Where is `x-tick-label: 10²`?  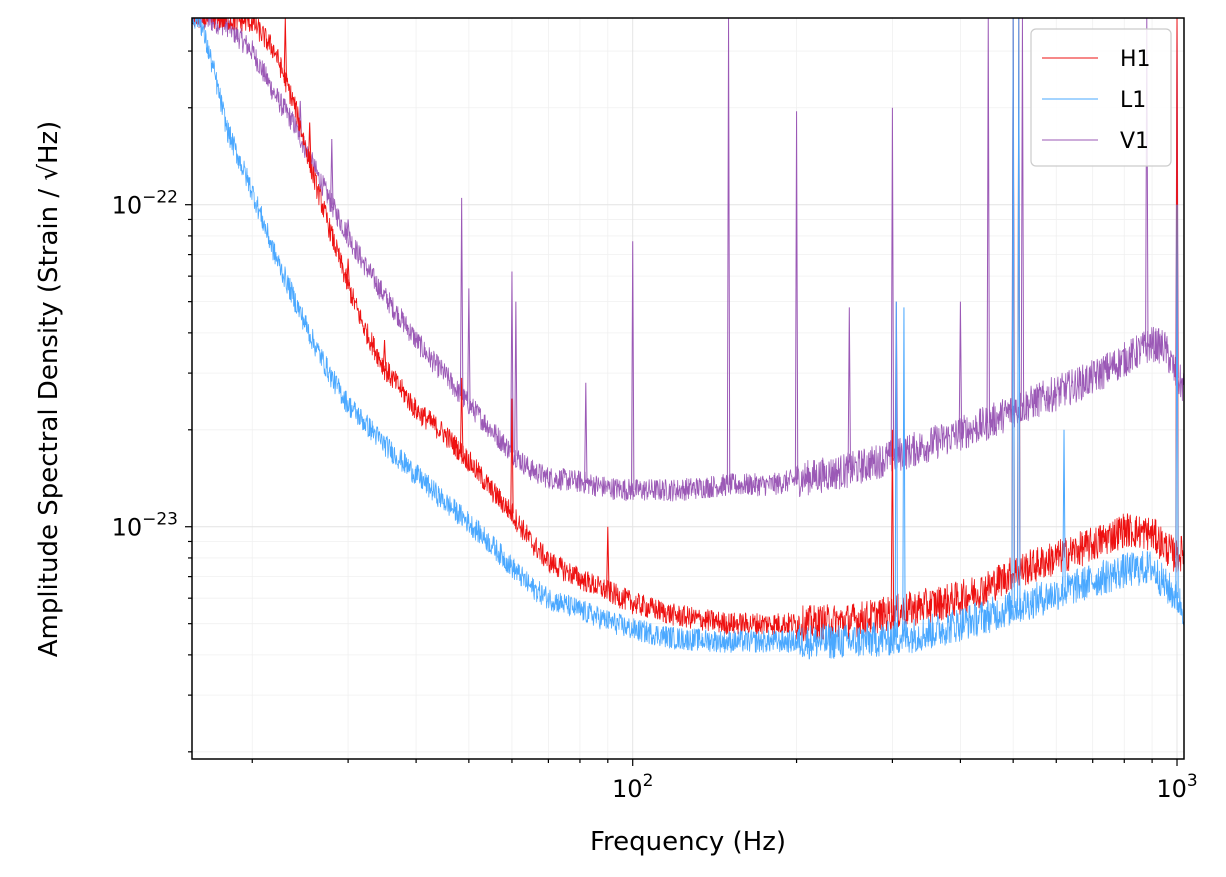
x-tick-label: 10² is located at coordinates (632, 787).